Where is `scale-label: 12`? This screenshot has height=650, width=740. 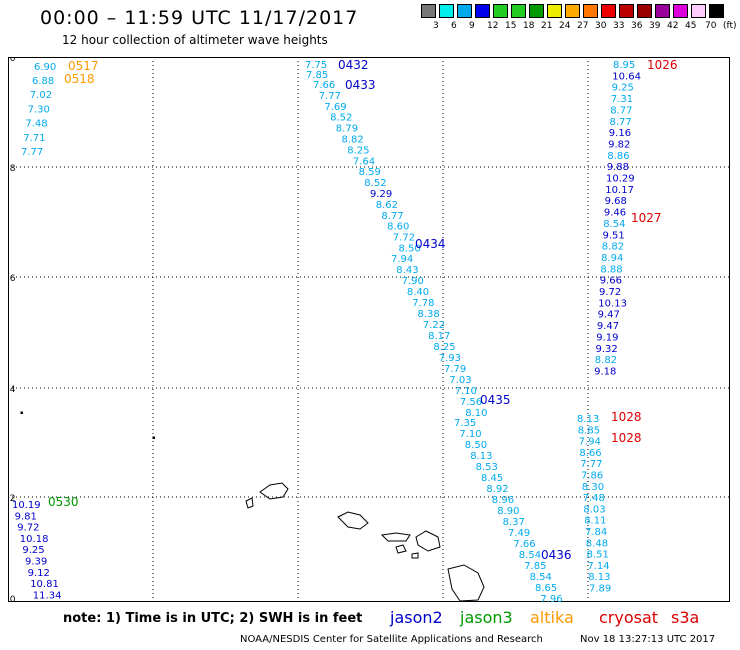 scale-label: 12 is located at coordinates (493, 26).